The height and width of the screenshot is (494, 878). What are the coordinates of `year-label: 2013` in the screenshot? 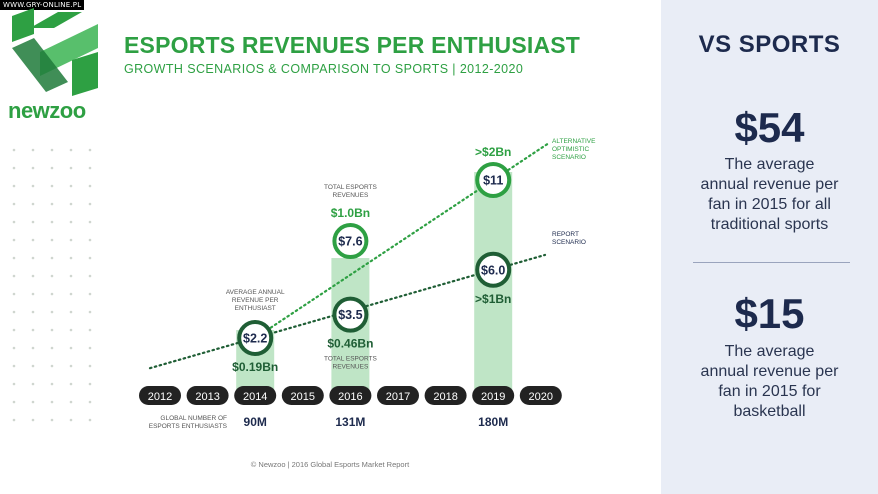 It's located at (207, 397).